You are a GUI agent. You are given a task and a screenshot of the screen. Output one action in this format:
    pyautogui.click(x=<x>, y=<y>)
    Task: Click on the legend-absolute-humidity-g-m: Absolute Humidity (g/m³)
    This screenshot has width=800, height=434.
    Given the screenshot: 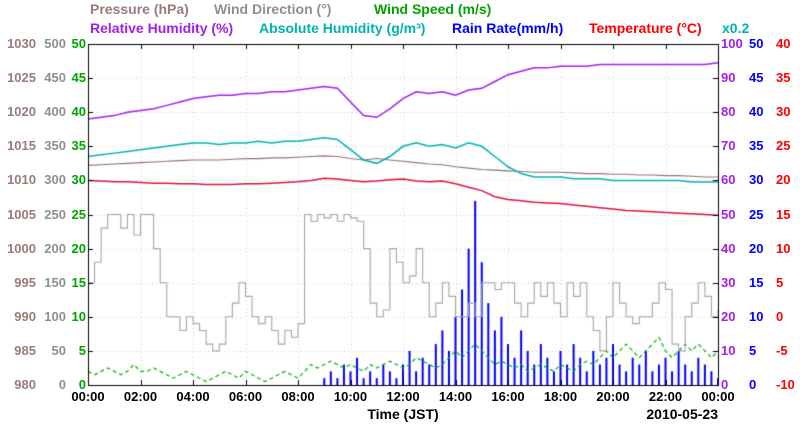 What is the action you would take?
    pyautogui.click(x=342, y=28)
    